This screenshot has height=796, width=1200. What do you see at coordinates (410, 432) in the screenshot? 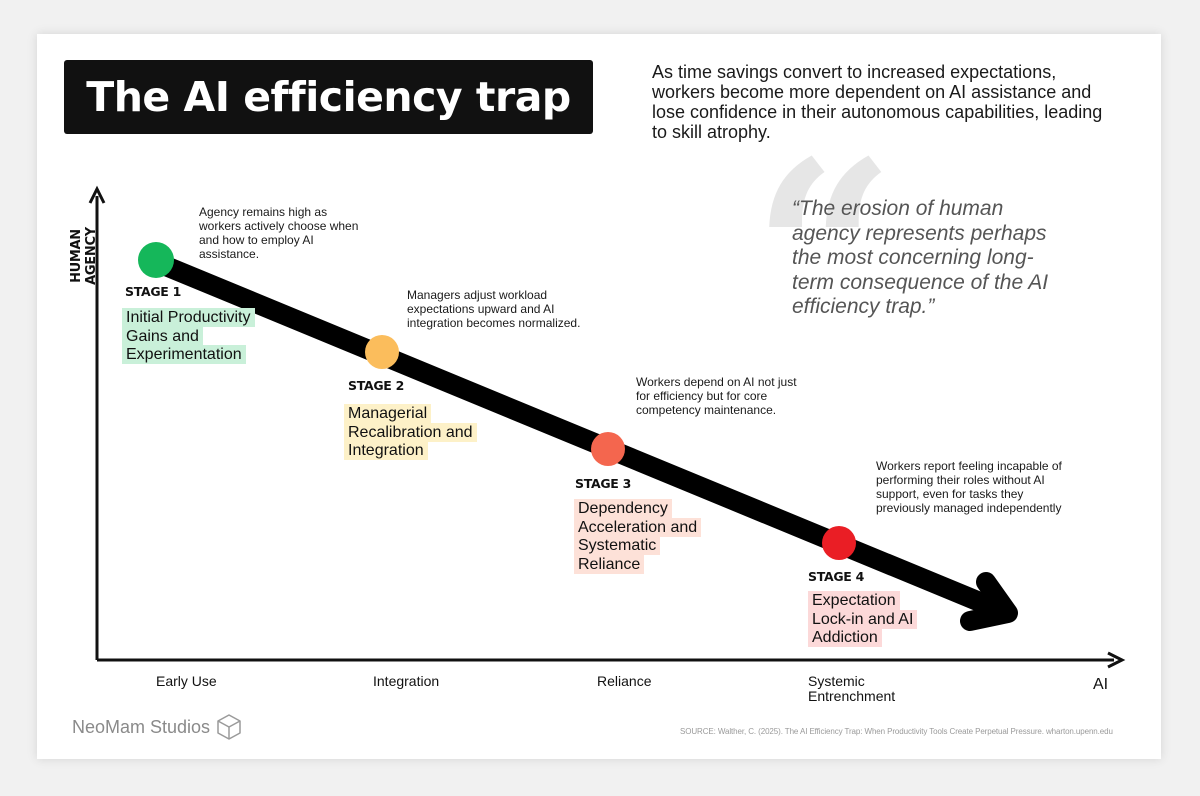
I see `stage-2-name-text: Managerial Recalibration and Integration` at bounding box center [410, 432].